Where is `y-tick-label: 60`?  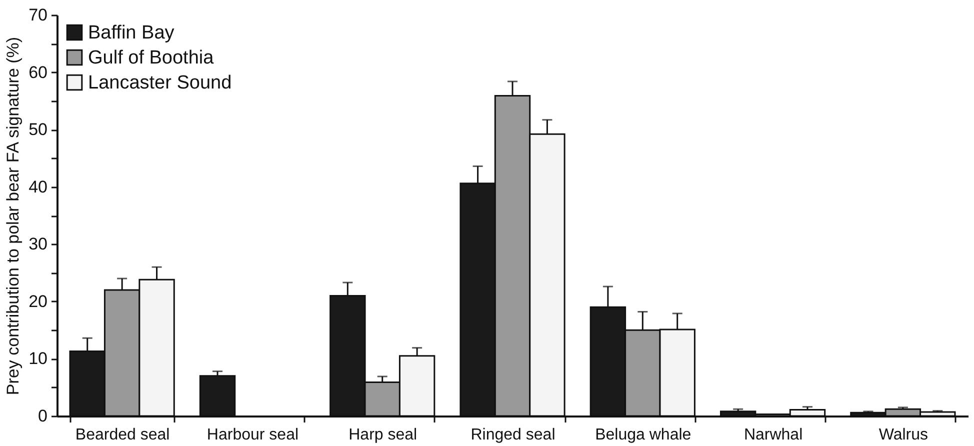
y-tick-label: 60 is located at coordinates (38, 72).